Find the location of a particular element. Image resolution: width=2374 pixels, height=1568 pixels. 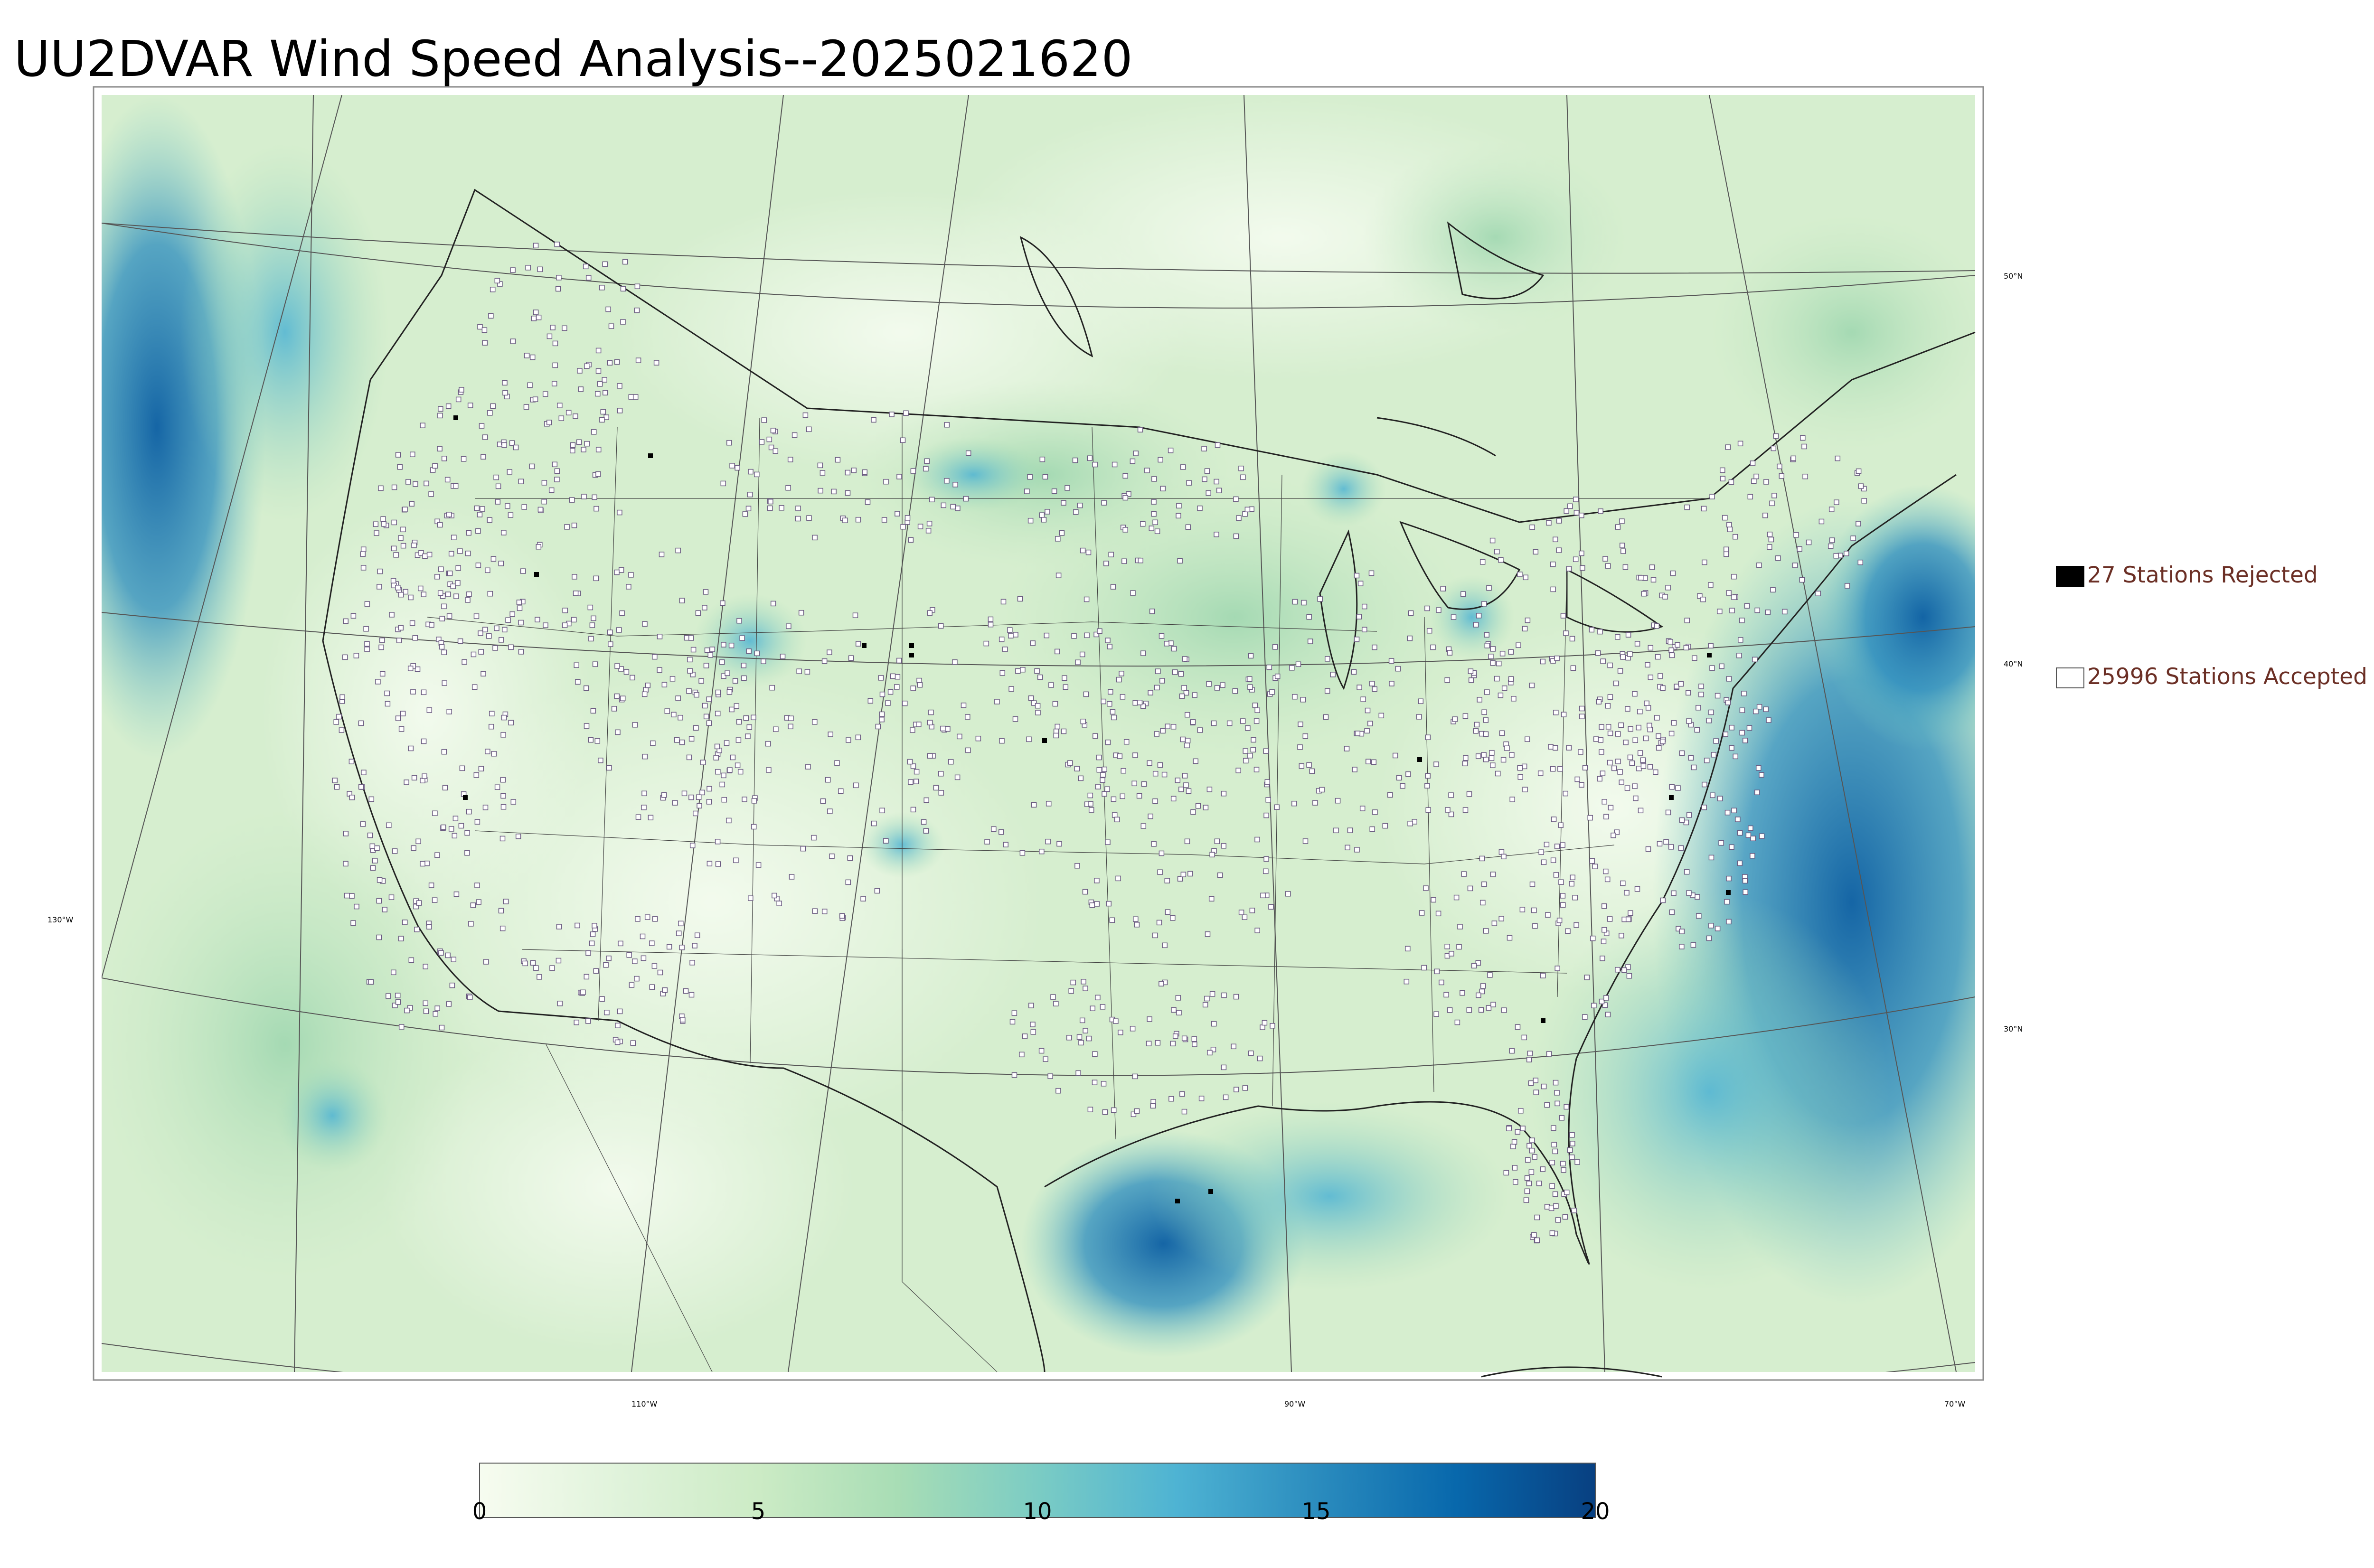

lat-label-40: 40°N is located at coordinates (2013, 663).